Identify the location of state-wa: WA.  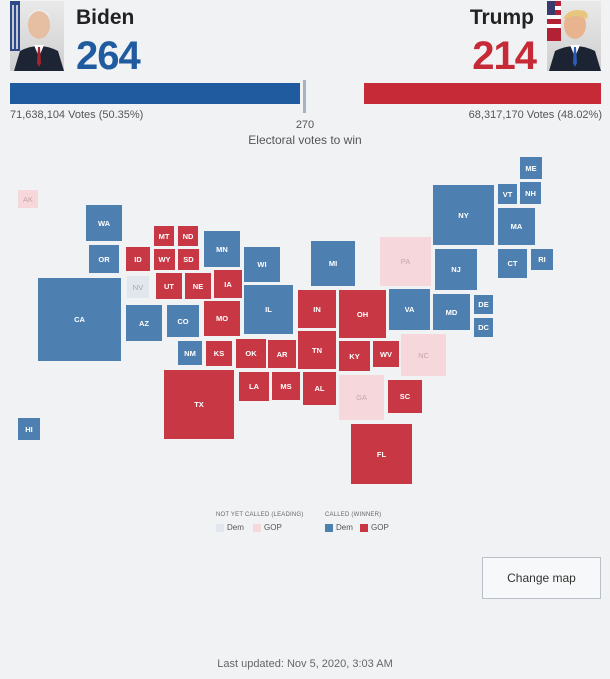
(104, 223).